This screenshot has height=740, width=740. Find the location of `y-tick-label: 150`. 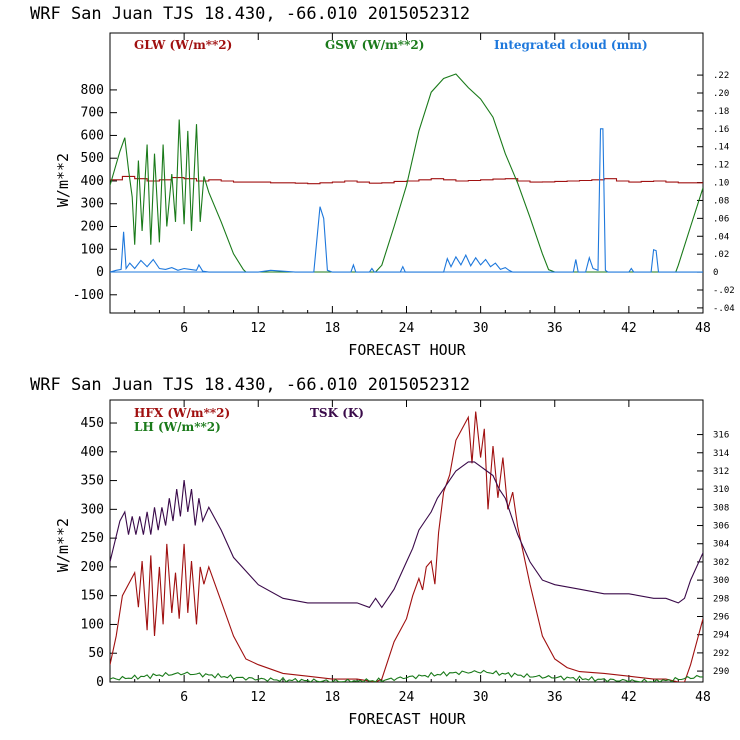

y-tick-label: 150 is located at coordinates (92, 596).